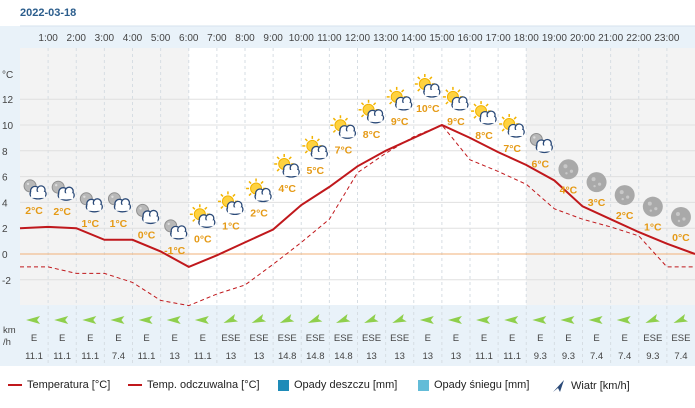 The width and height of the screenshot is (695, 408). Describe the element at coordinates (473, 385) in the screenshot. I see `legend-item: Opady śniegu [mm]` at that location.